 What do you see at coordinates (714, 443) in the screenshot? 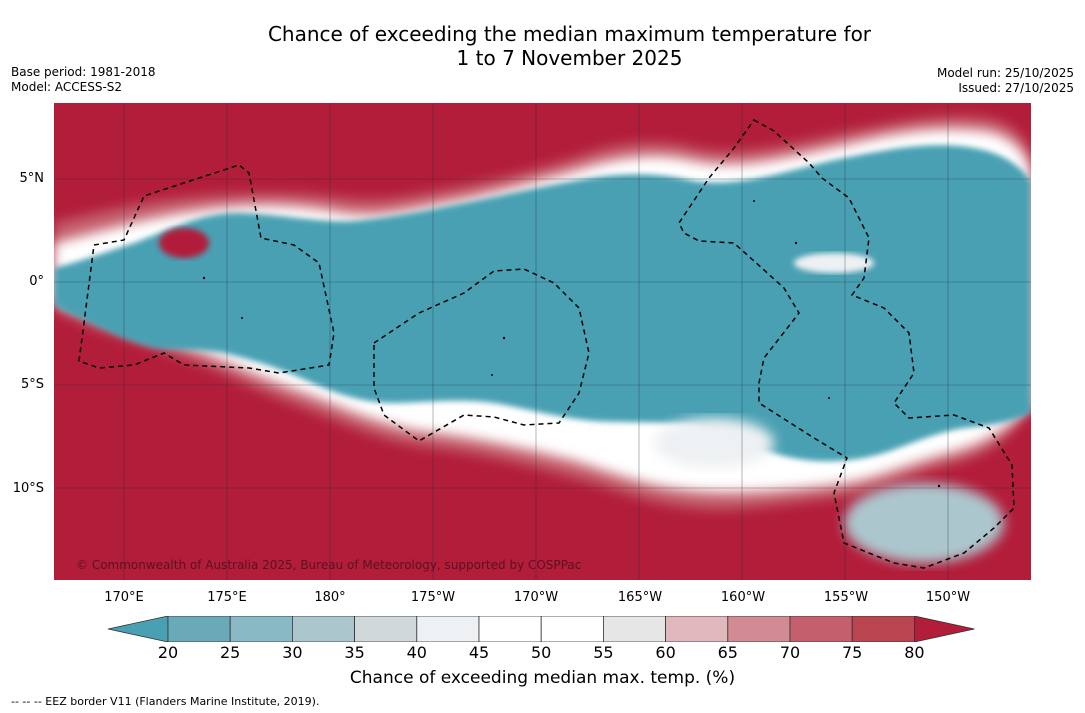
I see `neutral-patch-south` at bounding box center [714, 443].